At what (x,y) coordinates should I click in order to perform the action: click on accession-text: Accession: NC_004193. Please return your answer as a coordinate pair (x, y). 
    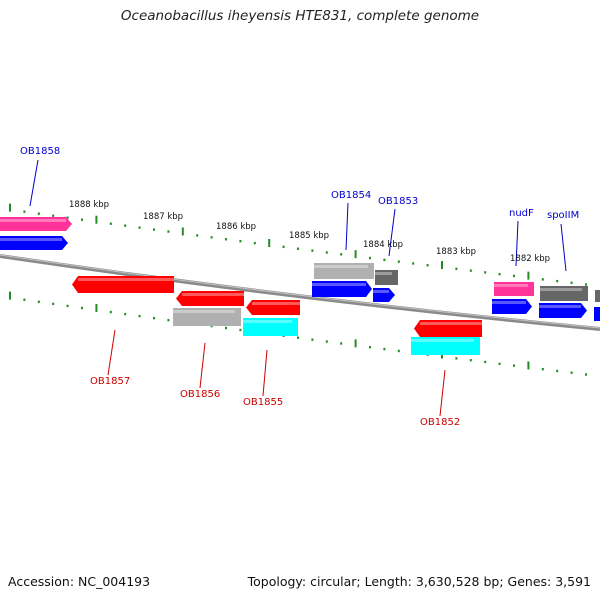
    Looking at the image, I should click on (79, 581).